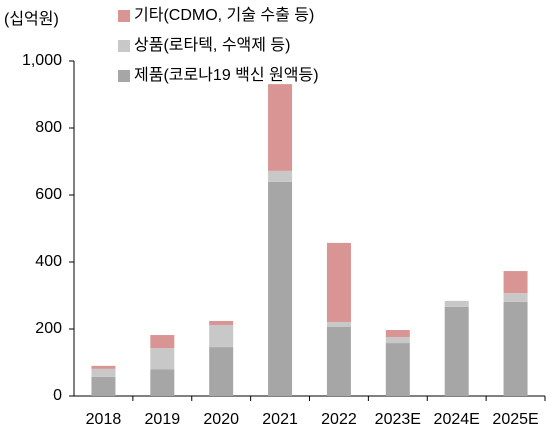  Describe the element at coordinates (104, 419) in the screenshot. I see `x-tick-label: 2018` at that location.